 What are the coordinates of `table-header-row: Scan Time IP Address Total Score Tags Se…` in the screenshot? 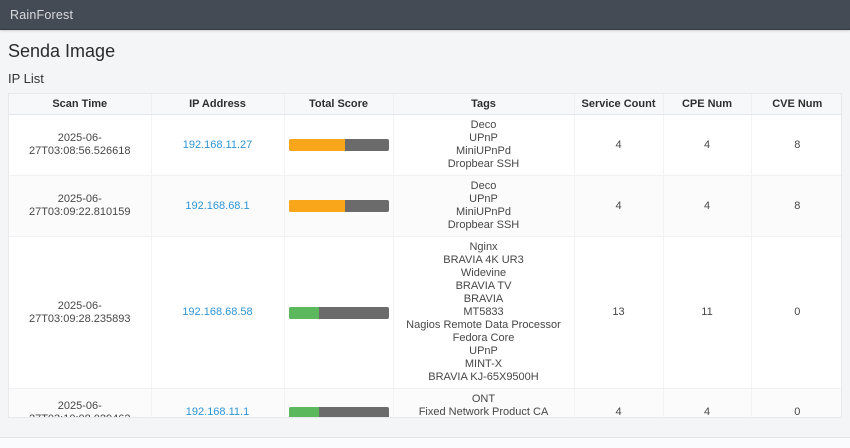 It's located at (425, 104).